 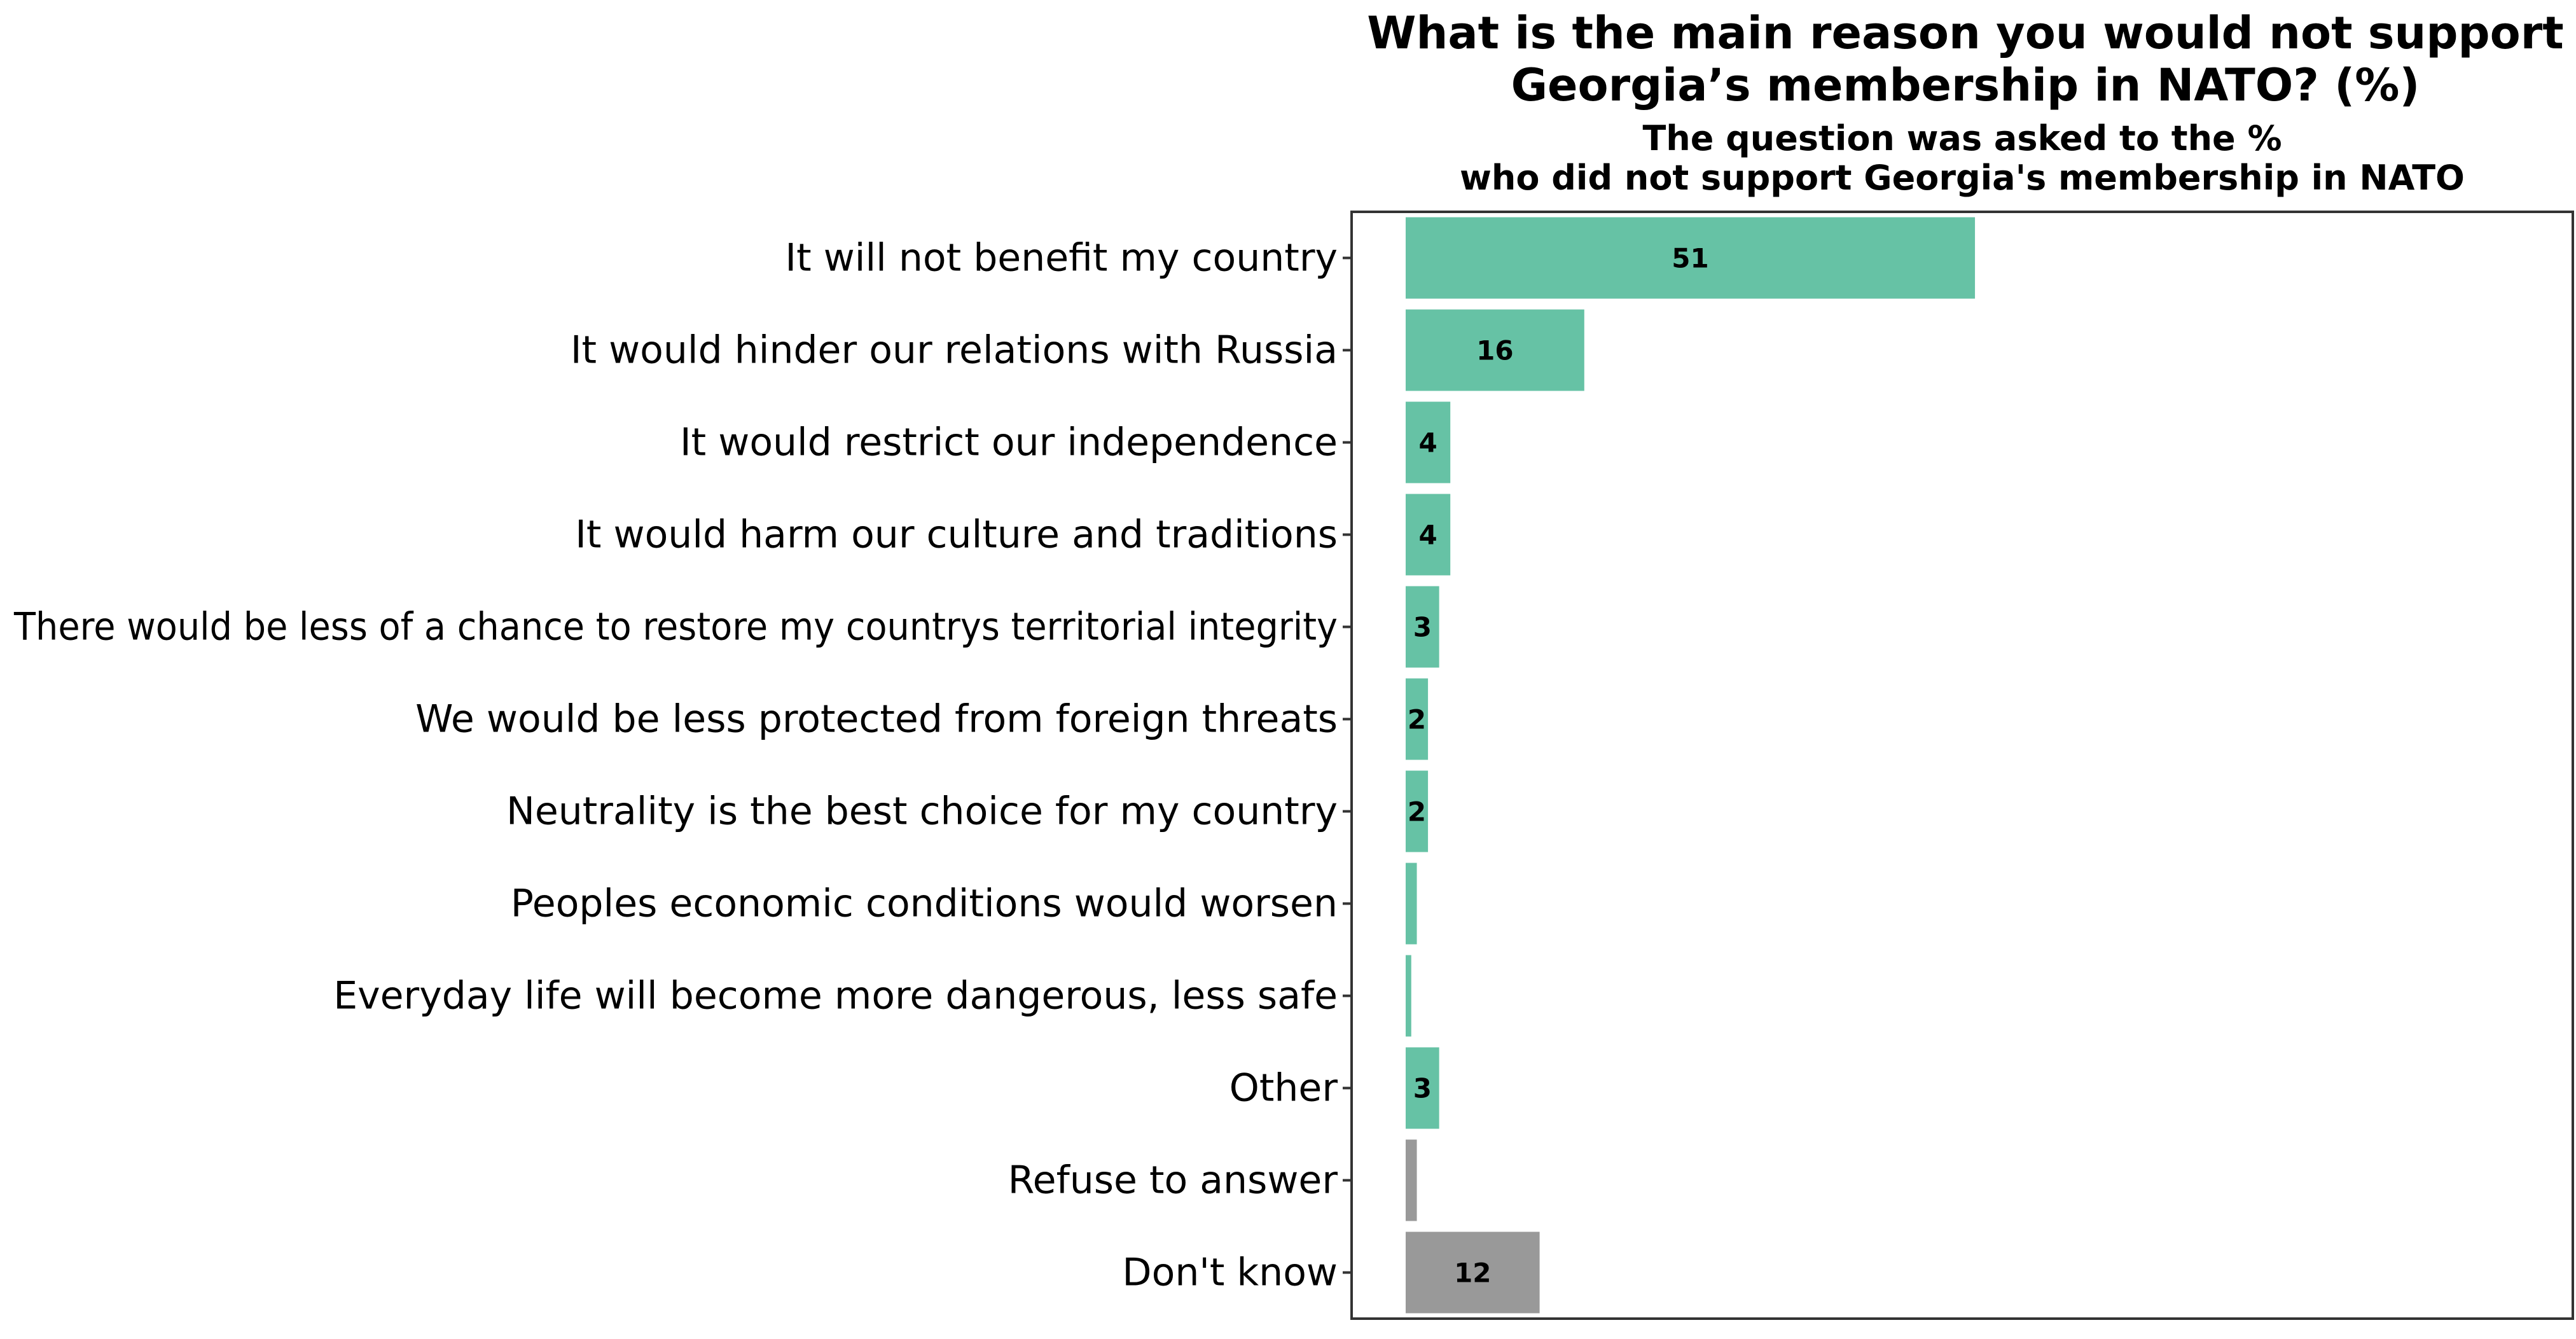 I want to click on bar-value-label: 12, so click(x=1472, y=1274).